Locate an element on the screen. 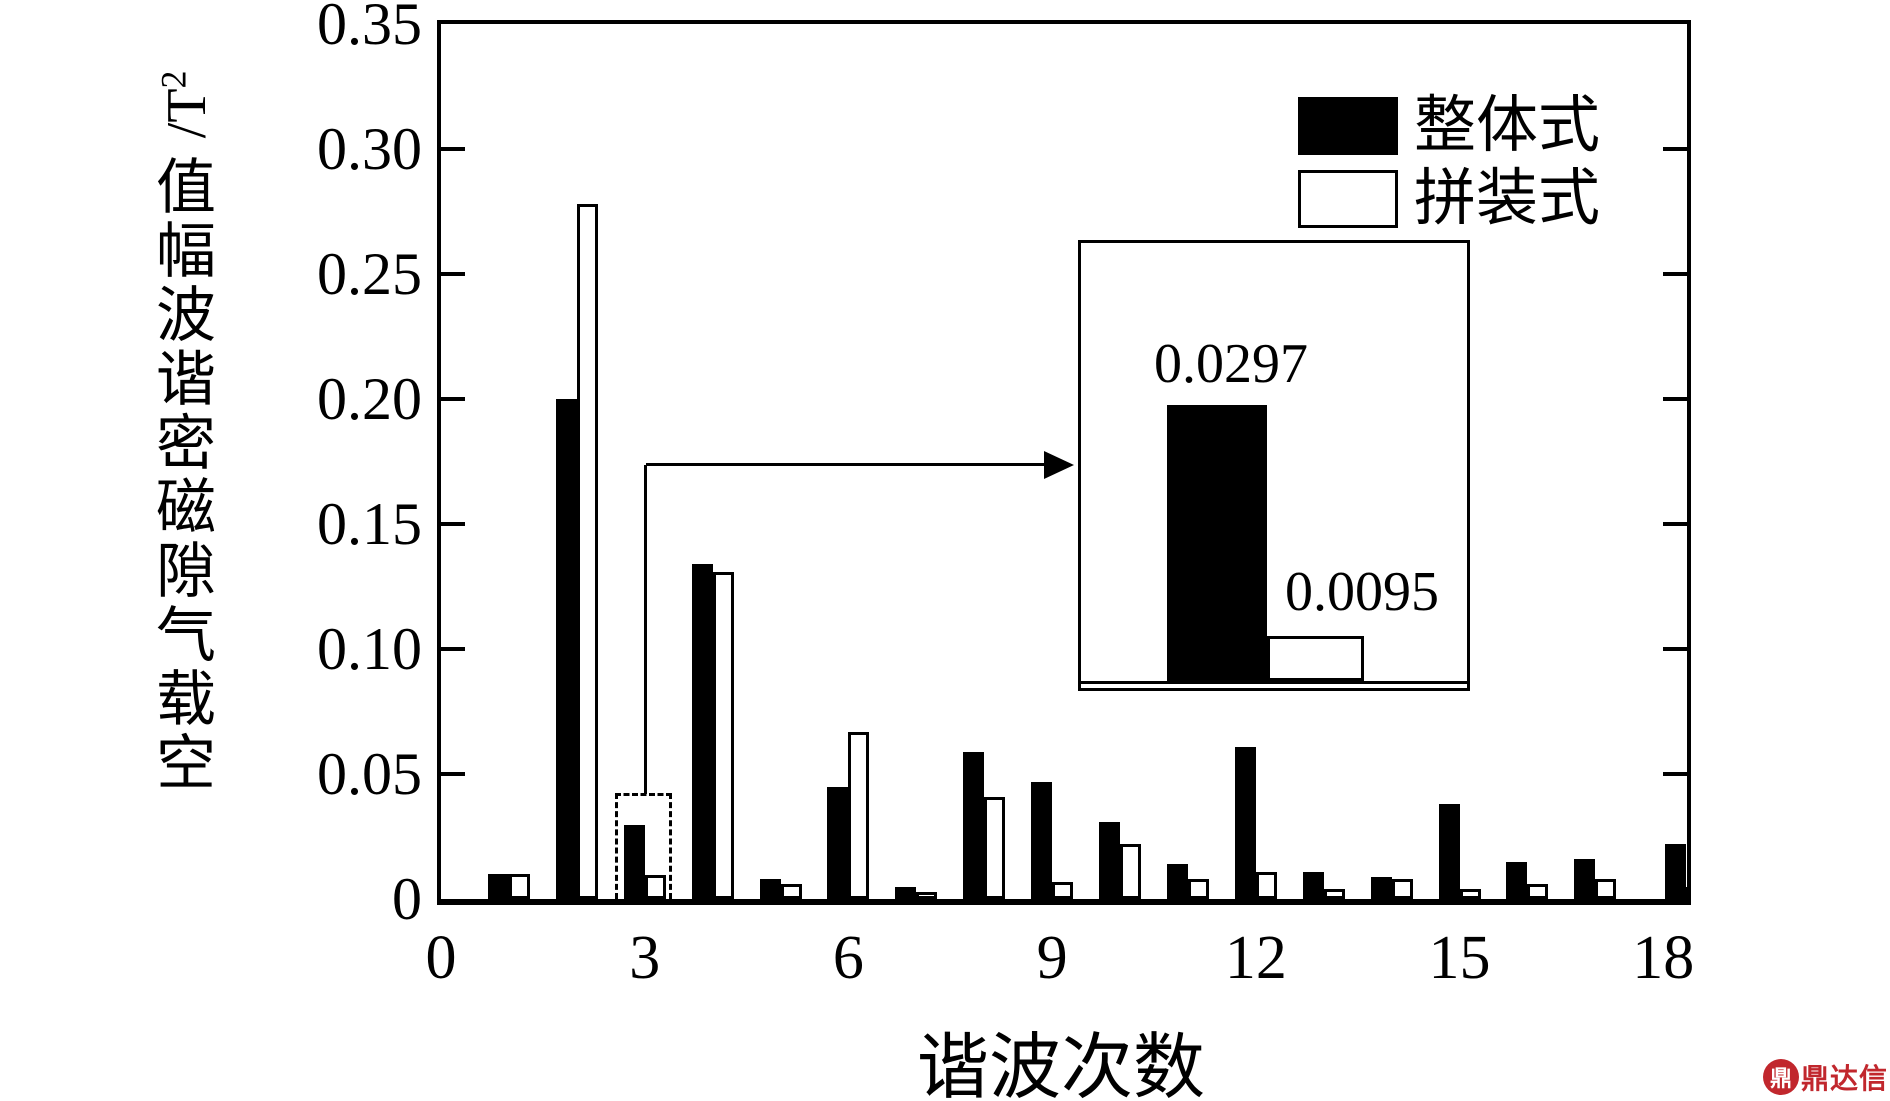 The image size is (1890, 1101). bar-solid-h14 is located at coordinates (1381, 887).